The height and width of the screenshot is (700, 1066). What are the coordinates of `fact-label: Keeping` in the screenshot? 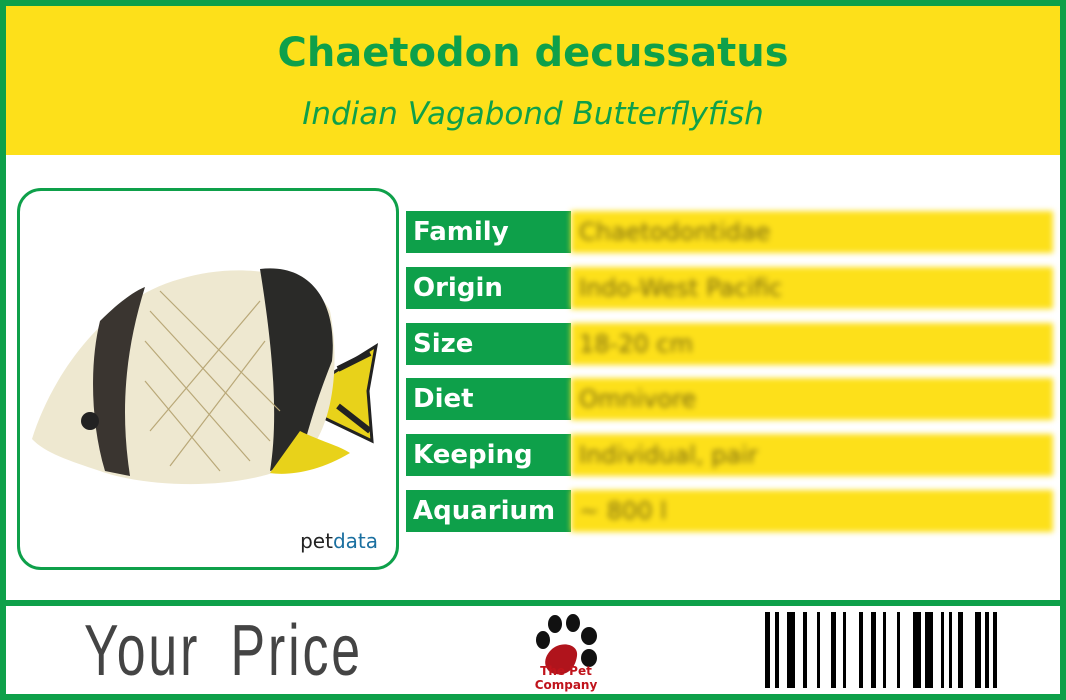 It's located at (488, 455).